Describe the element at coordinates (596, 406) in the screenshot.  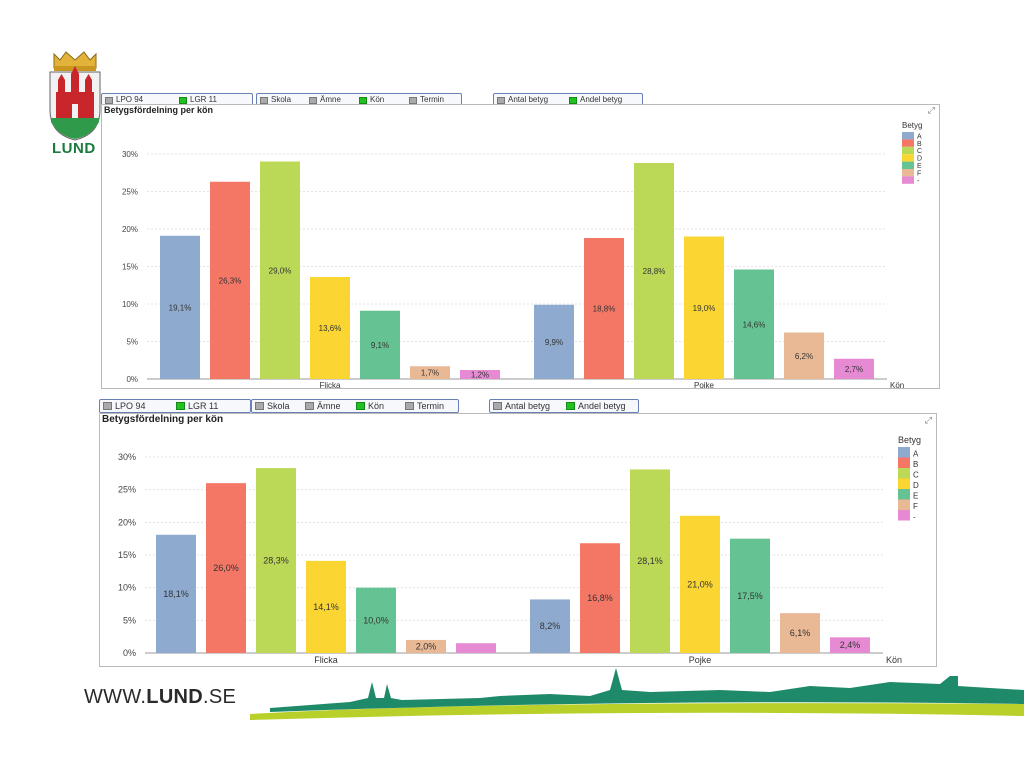
I see `chart2-button-andel-betyg: Andel betyg` at that location.